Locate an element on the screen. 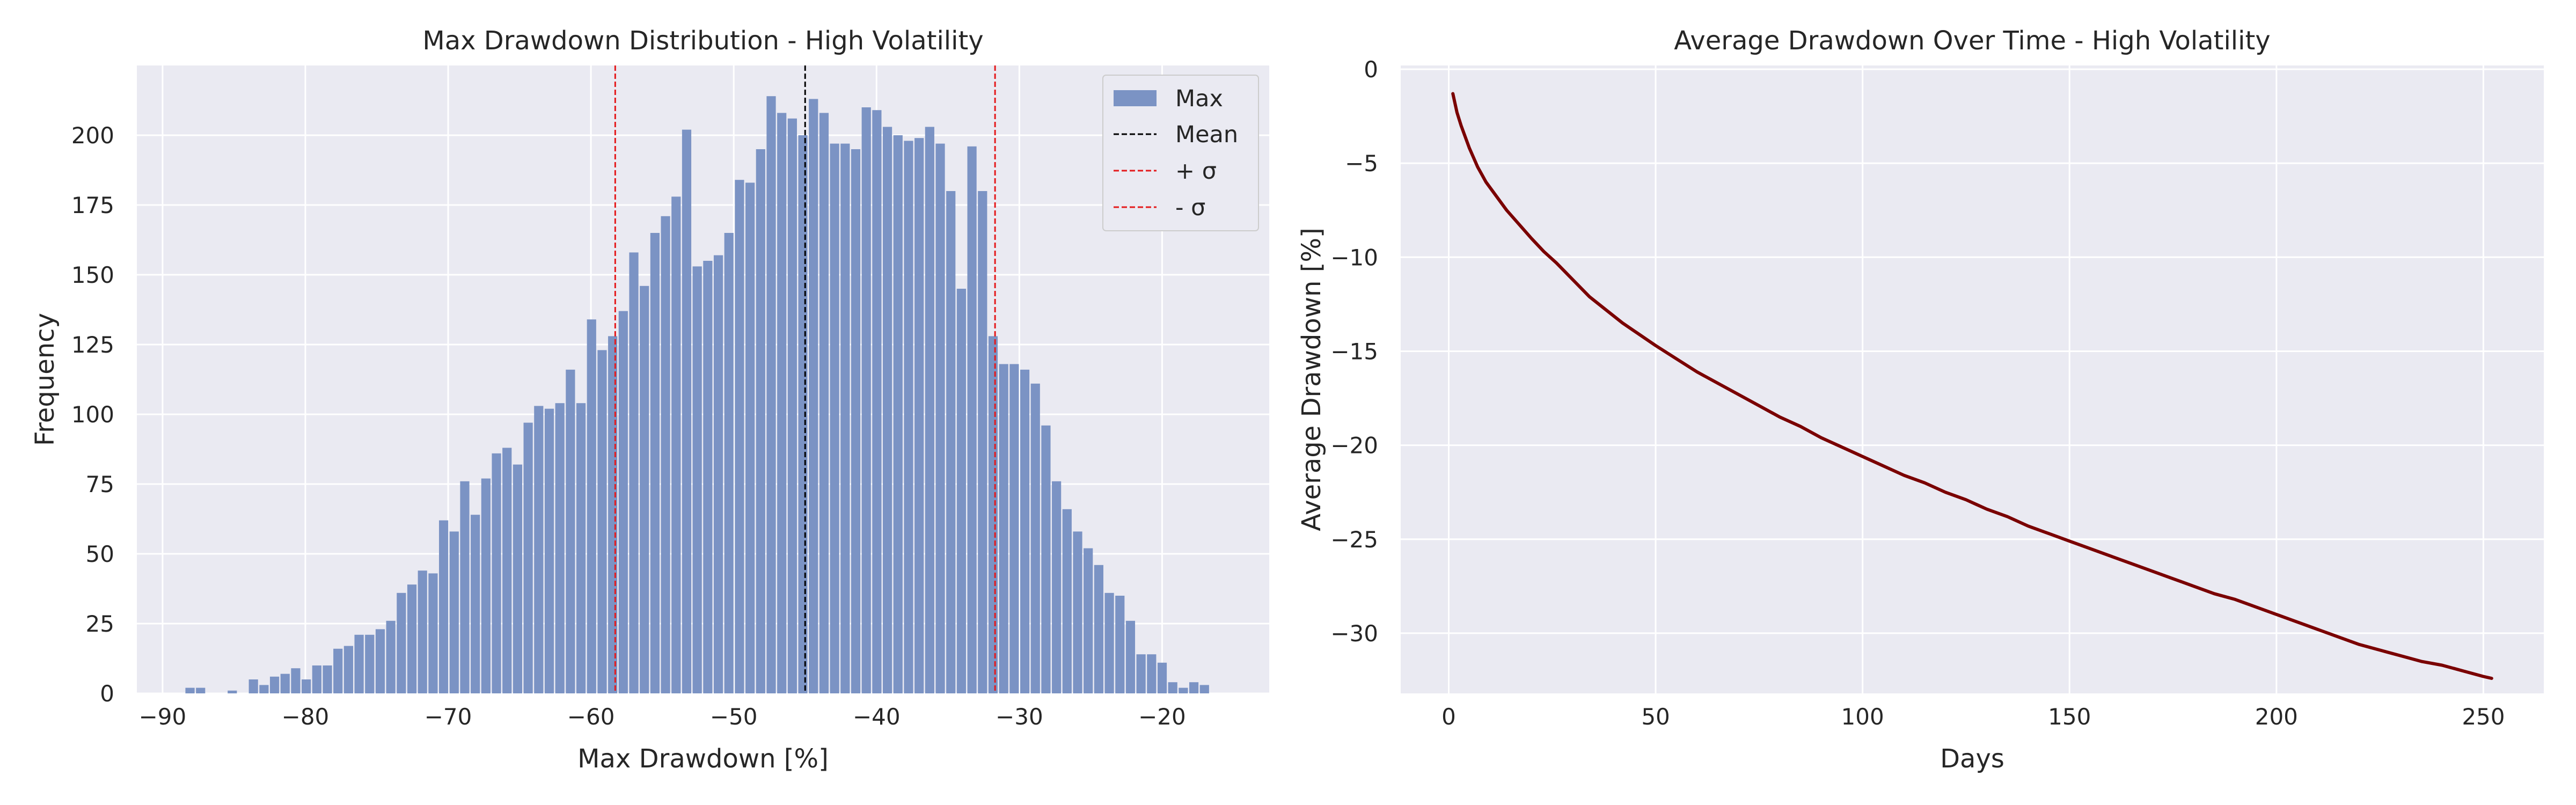  legend-label-minus-sigma: - σ is located at coordinates (1190, 207).